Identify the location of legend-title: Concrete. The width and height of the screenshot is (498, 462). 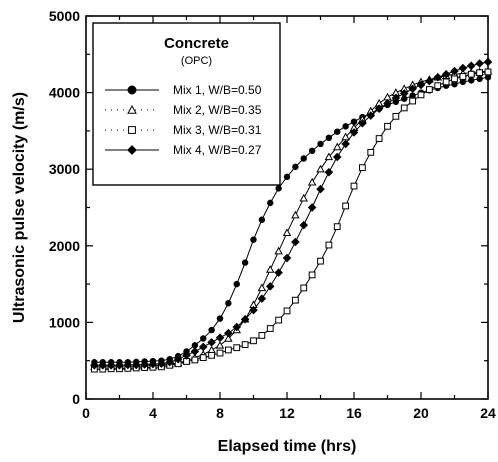
(196, 43).